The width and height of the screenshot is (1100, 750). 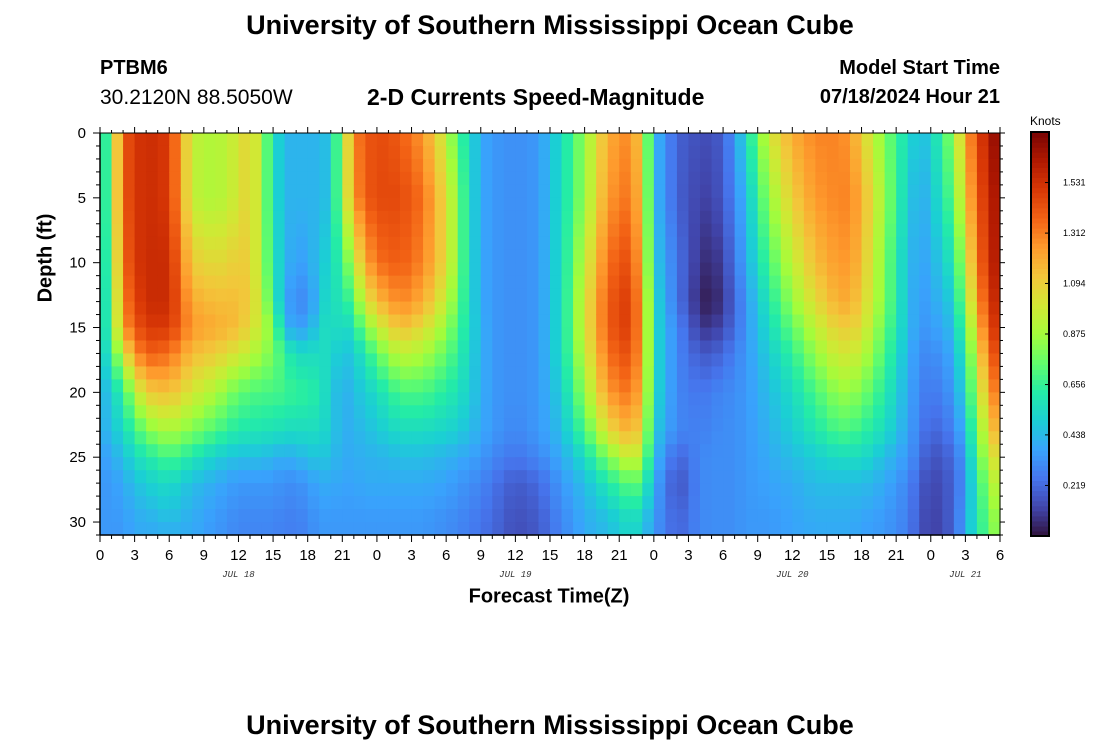 I want to click on colorbar-tick-label: 0.875, so click(x=1074, y=334).